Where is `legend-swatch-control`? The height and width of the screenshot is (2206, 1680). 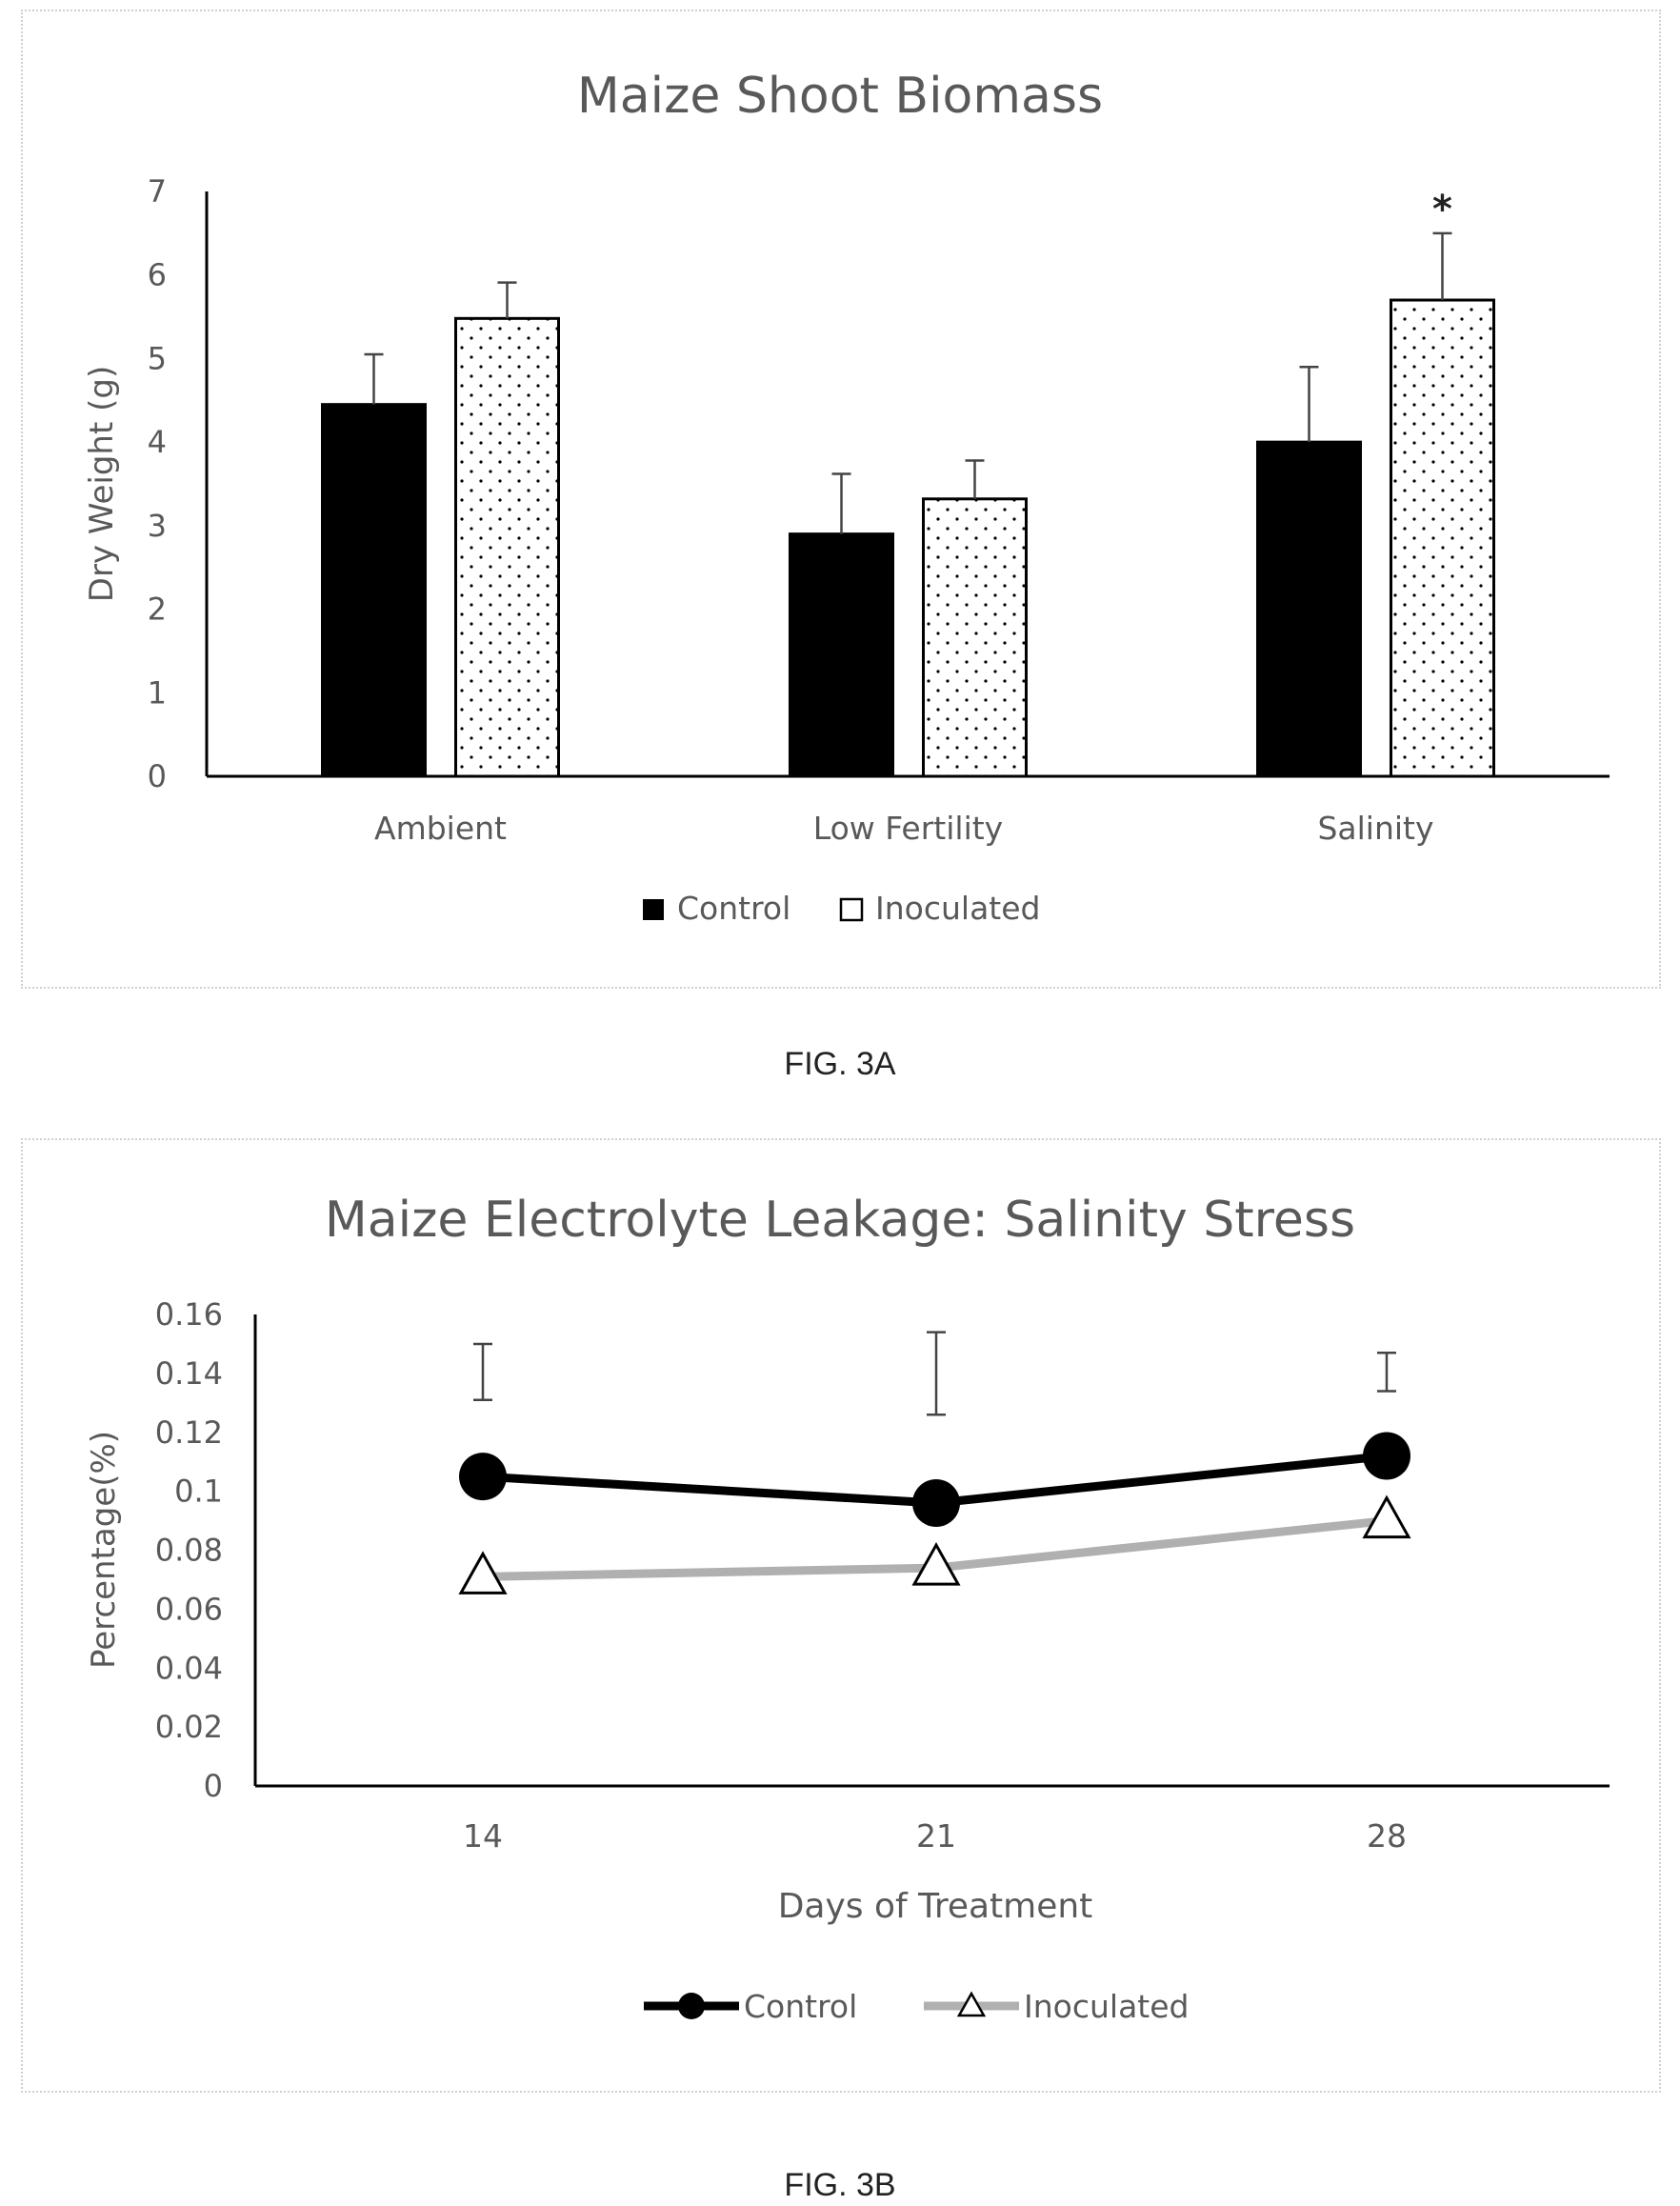 legend-swatch-control is located at coordinates (653, 910).